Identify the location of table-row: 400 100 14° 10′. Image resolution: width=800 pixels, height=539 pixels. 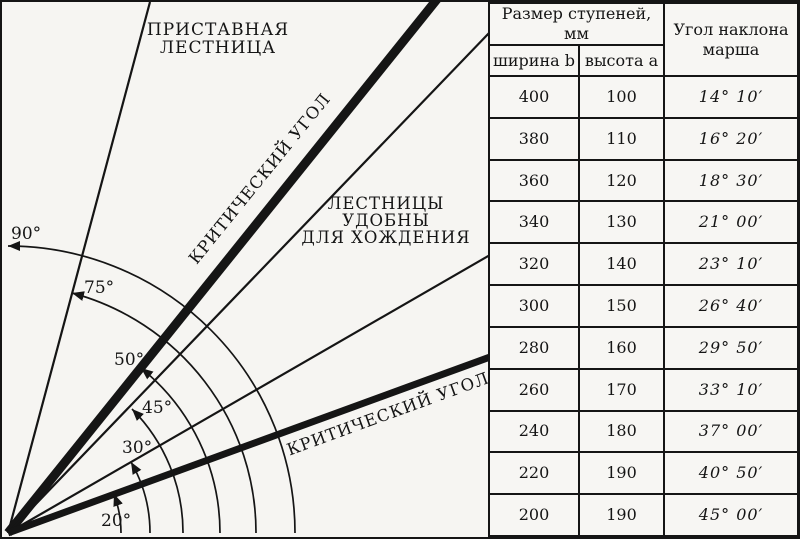
(643, 97).